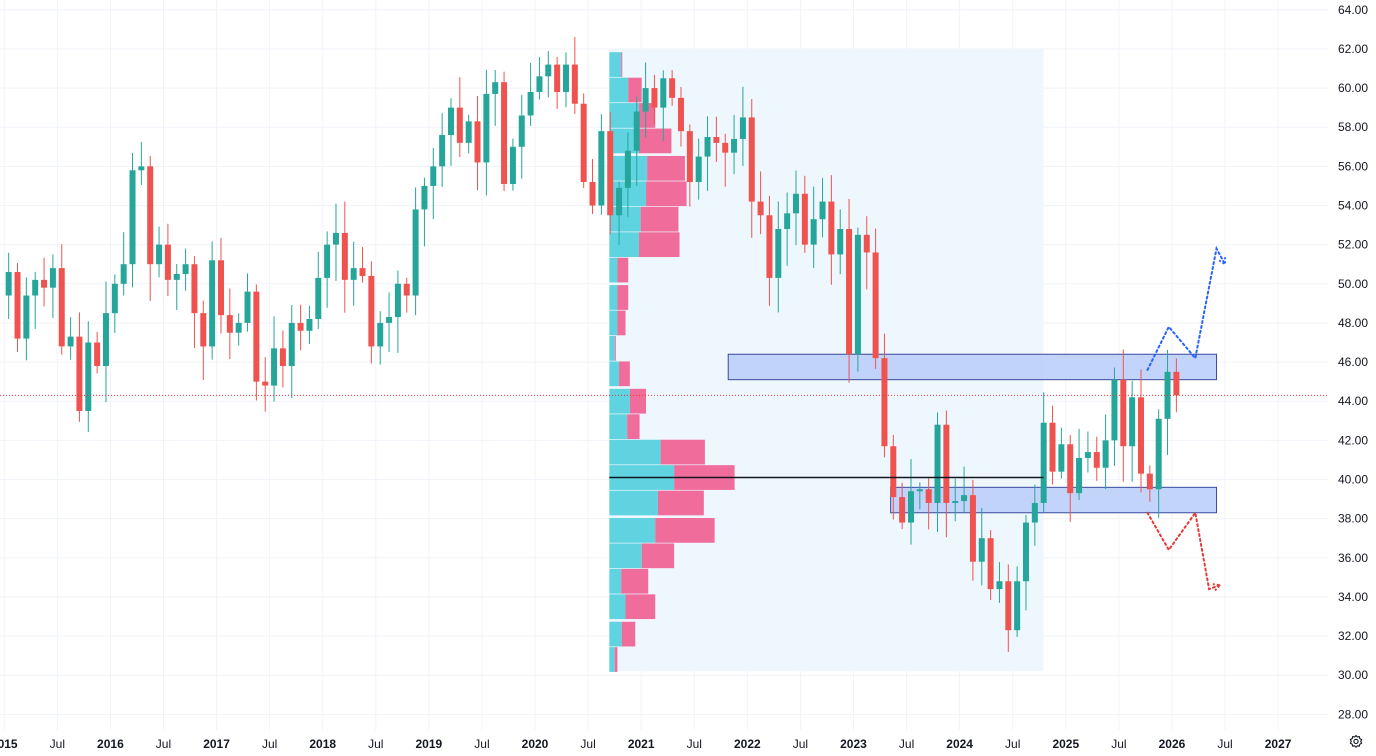  I want to click on time-tick-label: 2025, so click(1065, 744).